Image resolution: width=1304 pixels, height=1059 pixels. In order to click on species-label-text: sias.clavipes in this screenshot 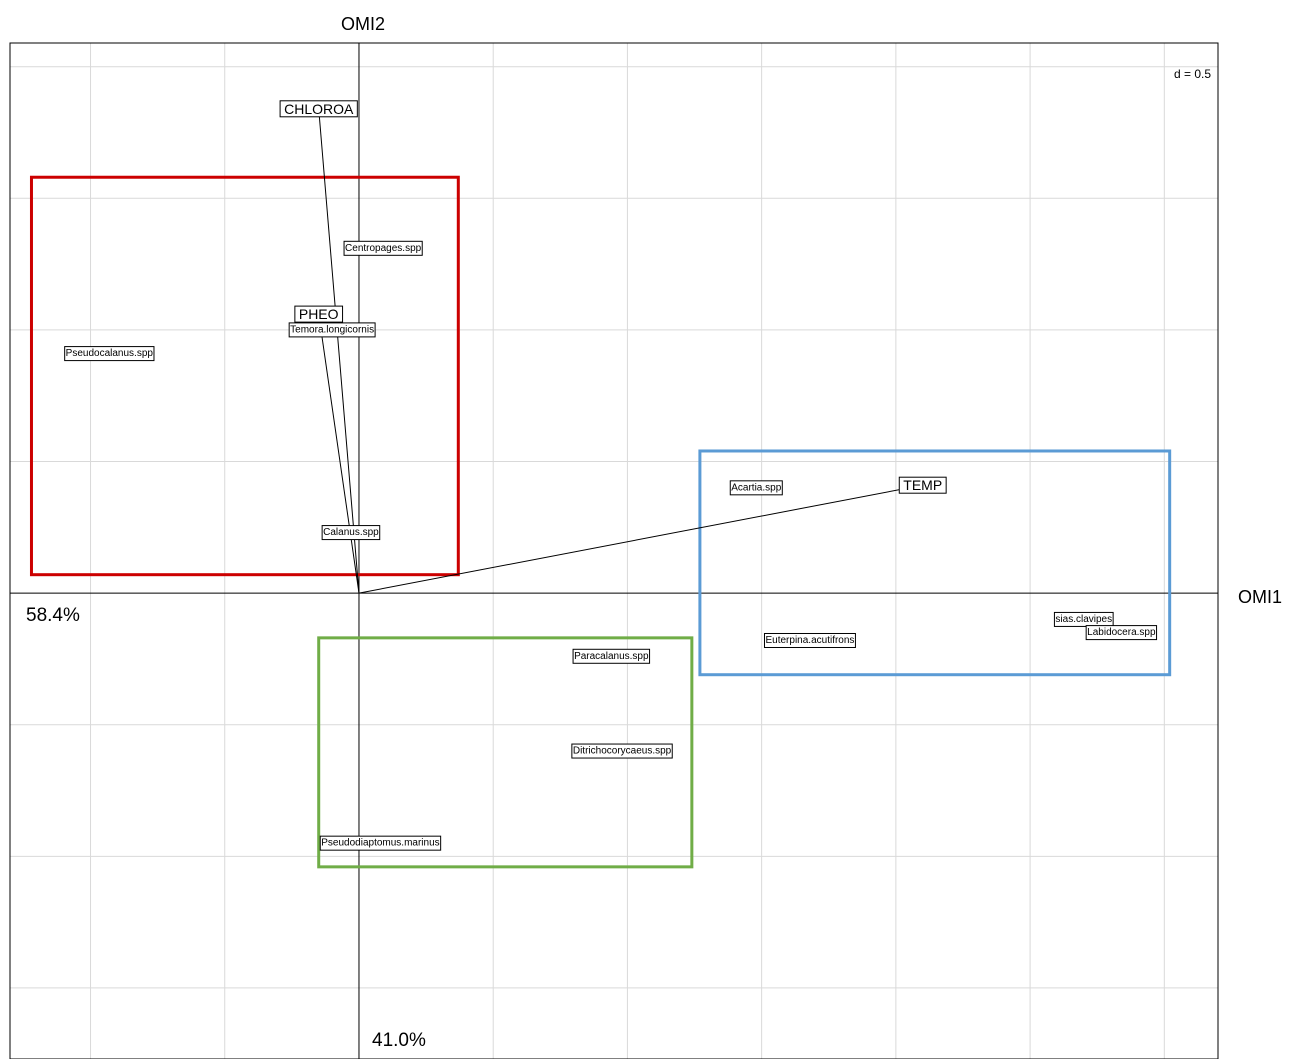, I will do `click(1083, 619)`.